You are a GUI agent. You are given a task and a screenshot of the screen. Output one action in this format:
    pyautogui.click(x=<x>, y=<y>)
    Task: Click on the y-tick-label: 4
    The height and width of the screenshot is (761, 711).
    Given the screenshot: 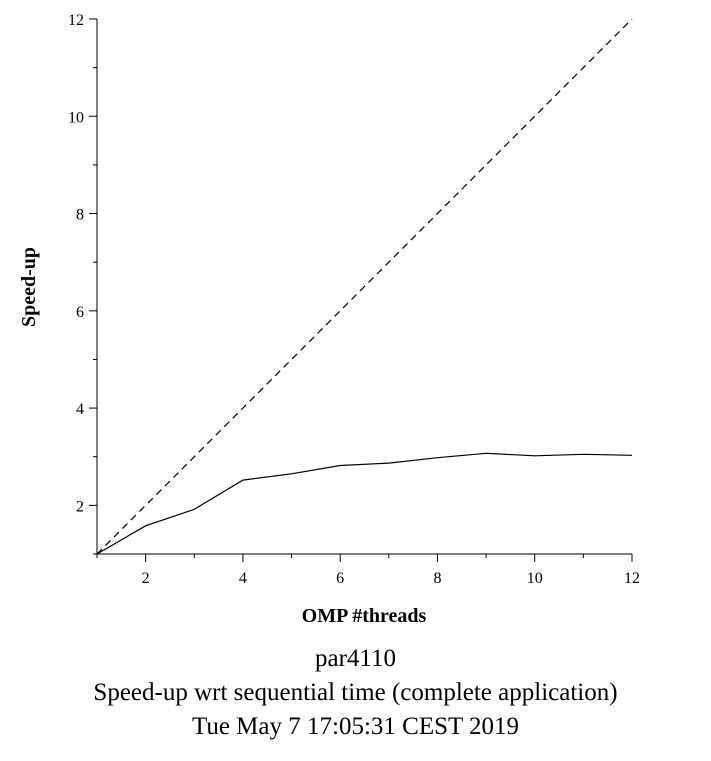 What is the action you would take?
    pyautogui.click(x=80, y=409)
    